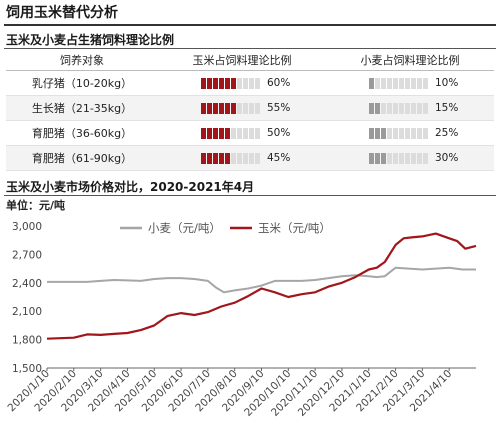 The width and height of the screenshot is (500, 421). I want to click on page-title: 饲用玉米替代分析, so click(62, 13).